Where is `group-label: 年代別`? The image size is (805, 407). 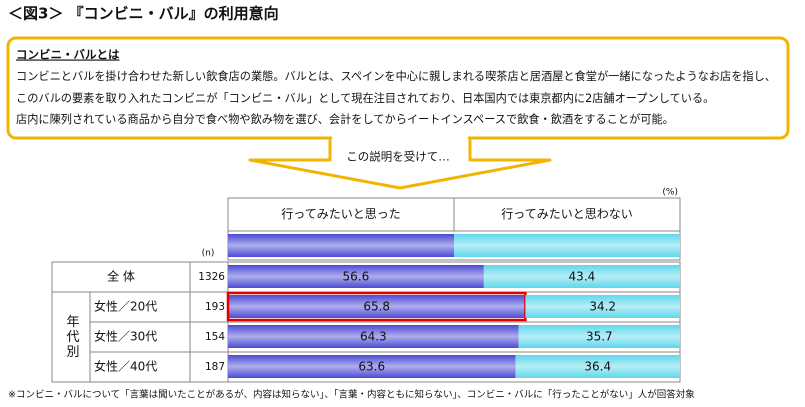
group-label: 年代別 is located at coordinates (72, 337).